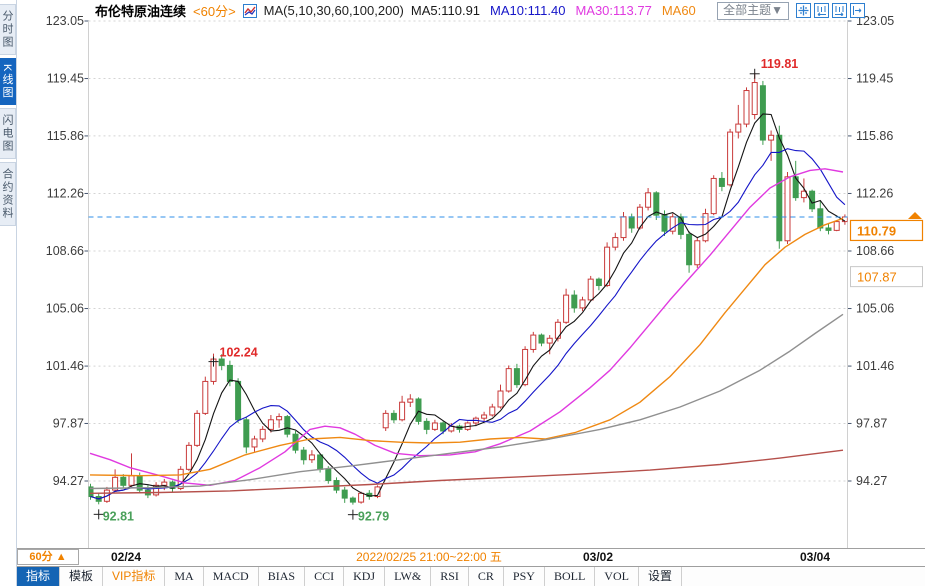 The width and height of the screenshot is (925, 586). I want to click on x-axis-labels: 02/24 2022/02/25 21:00~22:00 五 03/02 03/04, so click(470, 557).